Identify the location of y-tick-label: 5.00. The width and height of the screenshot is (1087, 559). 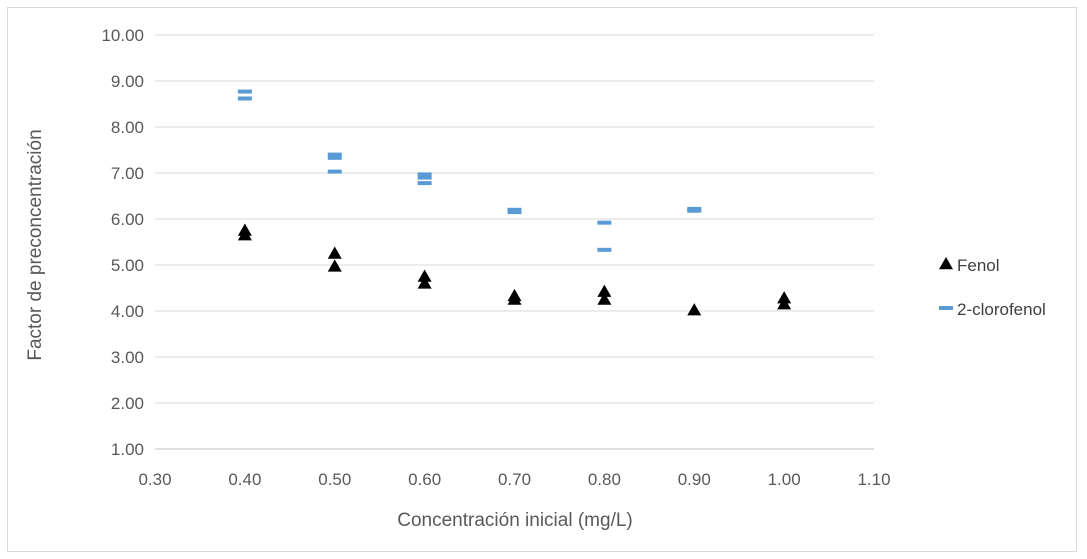
(127, 265).